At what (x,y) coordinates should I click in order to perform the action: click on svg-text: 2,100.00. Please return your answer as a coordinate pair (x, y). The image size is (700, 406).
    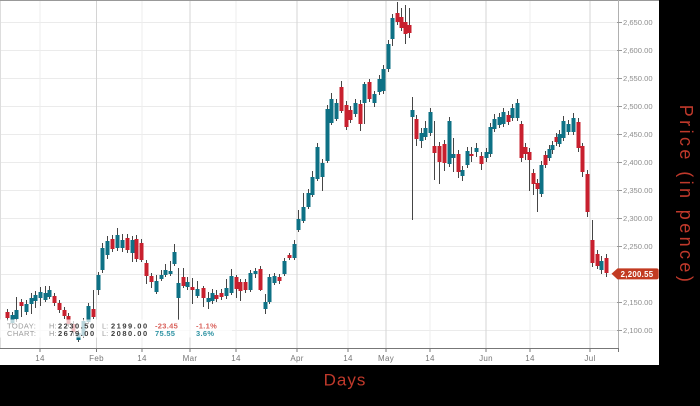
    Looking at the image, I should click on (638, 330).